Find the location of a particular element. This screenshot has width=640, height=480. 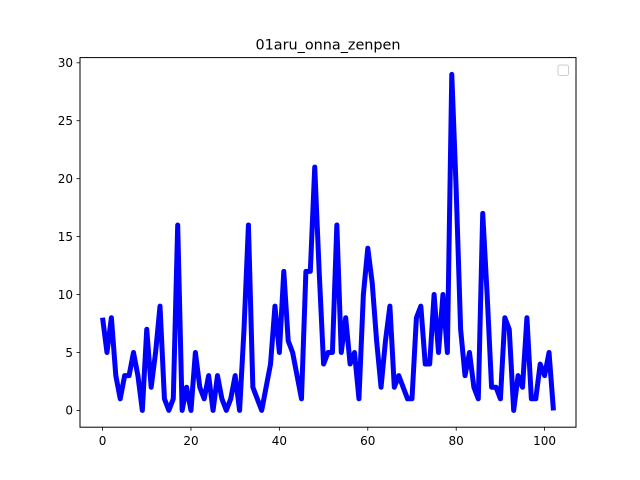

chart-title: 01aru_onna_zenpen is located at coordinates (327, 46).